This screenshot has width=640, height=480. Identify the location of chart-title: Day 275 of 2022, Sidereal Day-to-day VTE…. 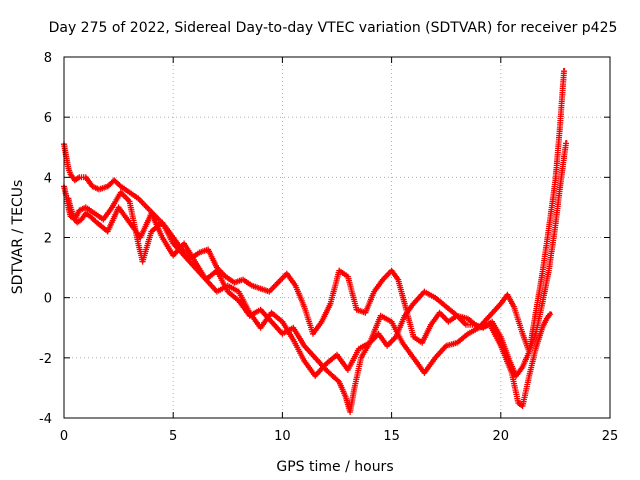
(333, 28).